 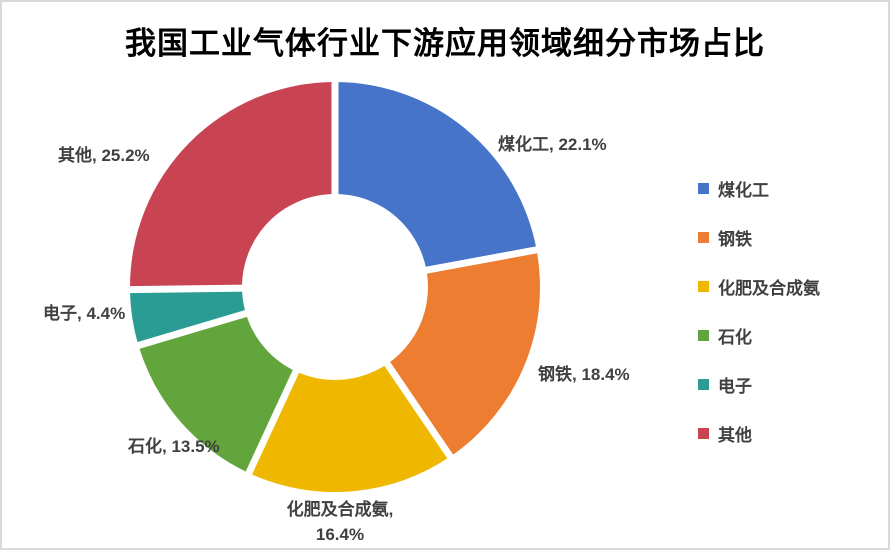 I want to click on legend-label: 电子, so click(x=735, y=386).